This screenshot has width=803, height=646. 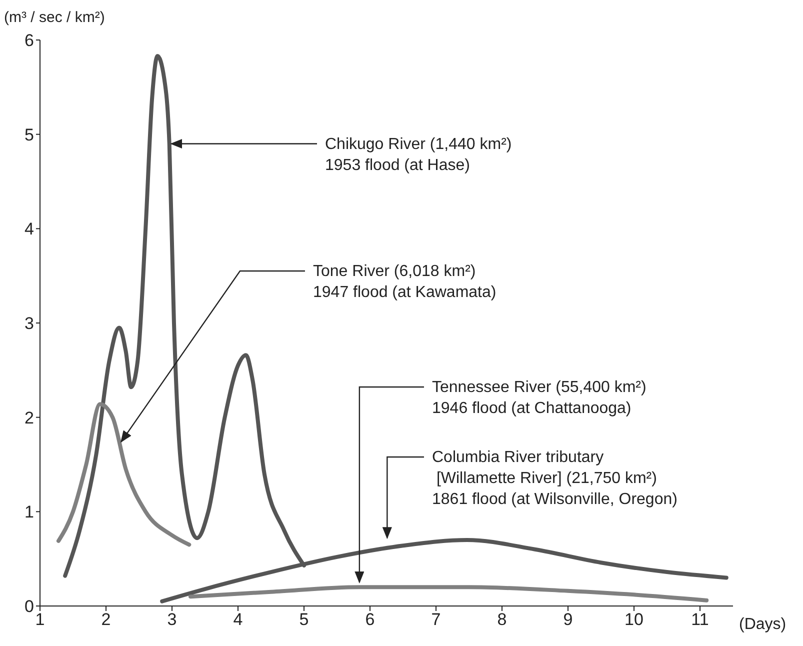 I want to click on x-tick-label: 6, so click(x=370, y=620).